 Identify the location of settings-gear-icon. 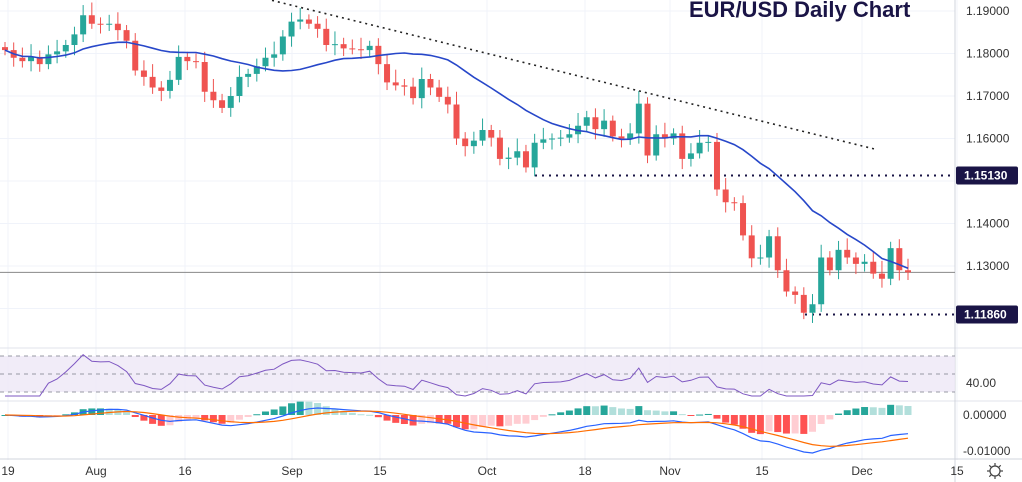
(995, 471).